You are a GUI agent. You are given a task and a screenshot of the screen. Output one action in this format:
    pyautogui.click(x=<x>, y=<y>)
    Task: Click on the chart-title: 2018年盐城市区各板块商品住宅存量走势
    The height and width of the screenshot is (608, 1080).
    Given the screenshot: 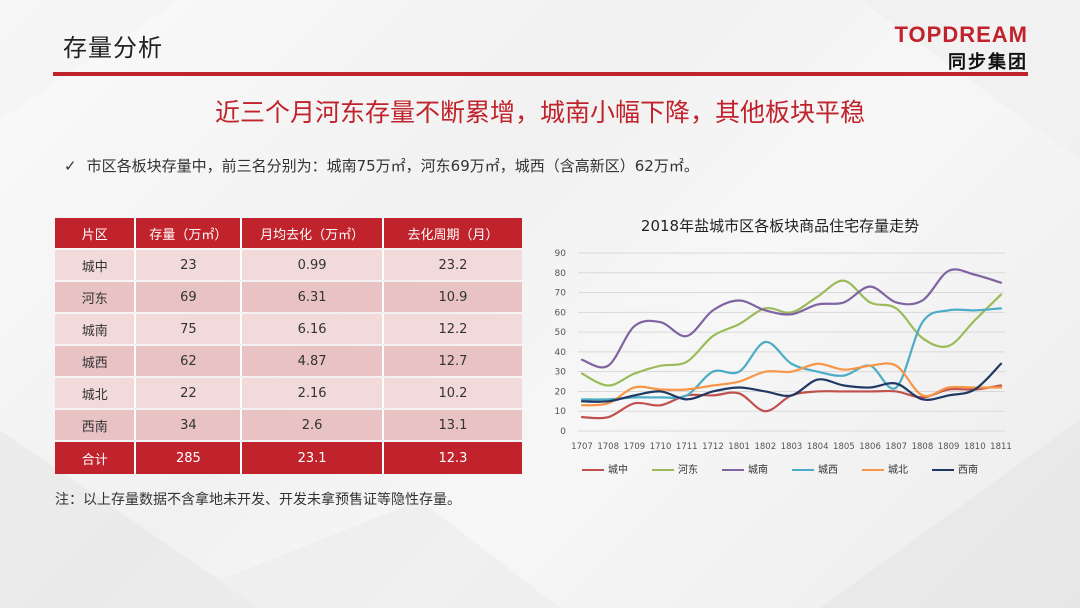 What is the action you would take?
    pyautogui.click(x=780, y=226)
    